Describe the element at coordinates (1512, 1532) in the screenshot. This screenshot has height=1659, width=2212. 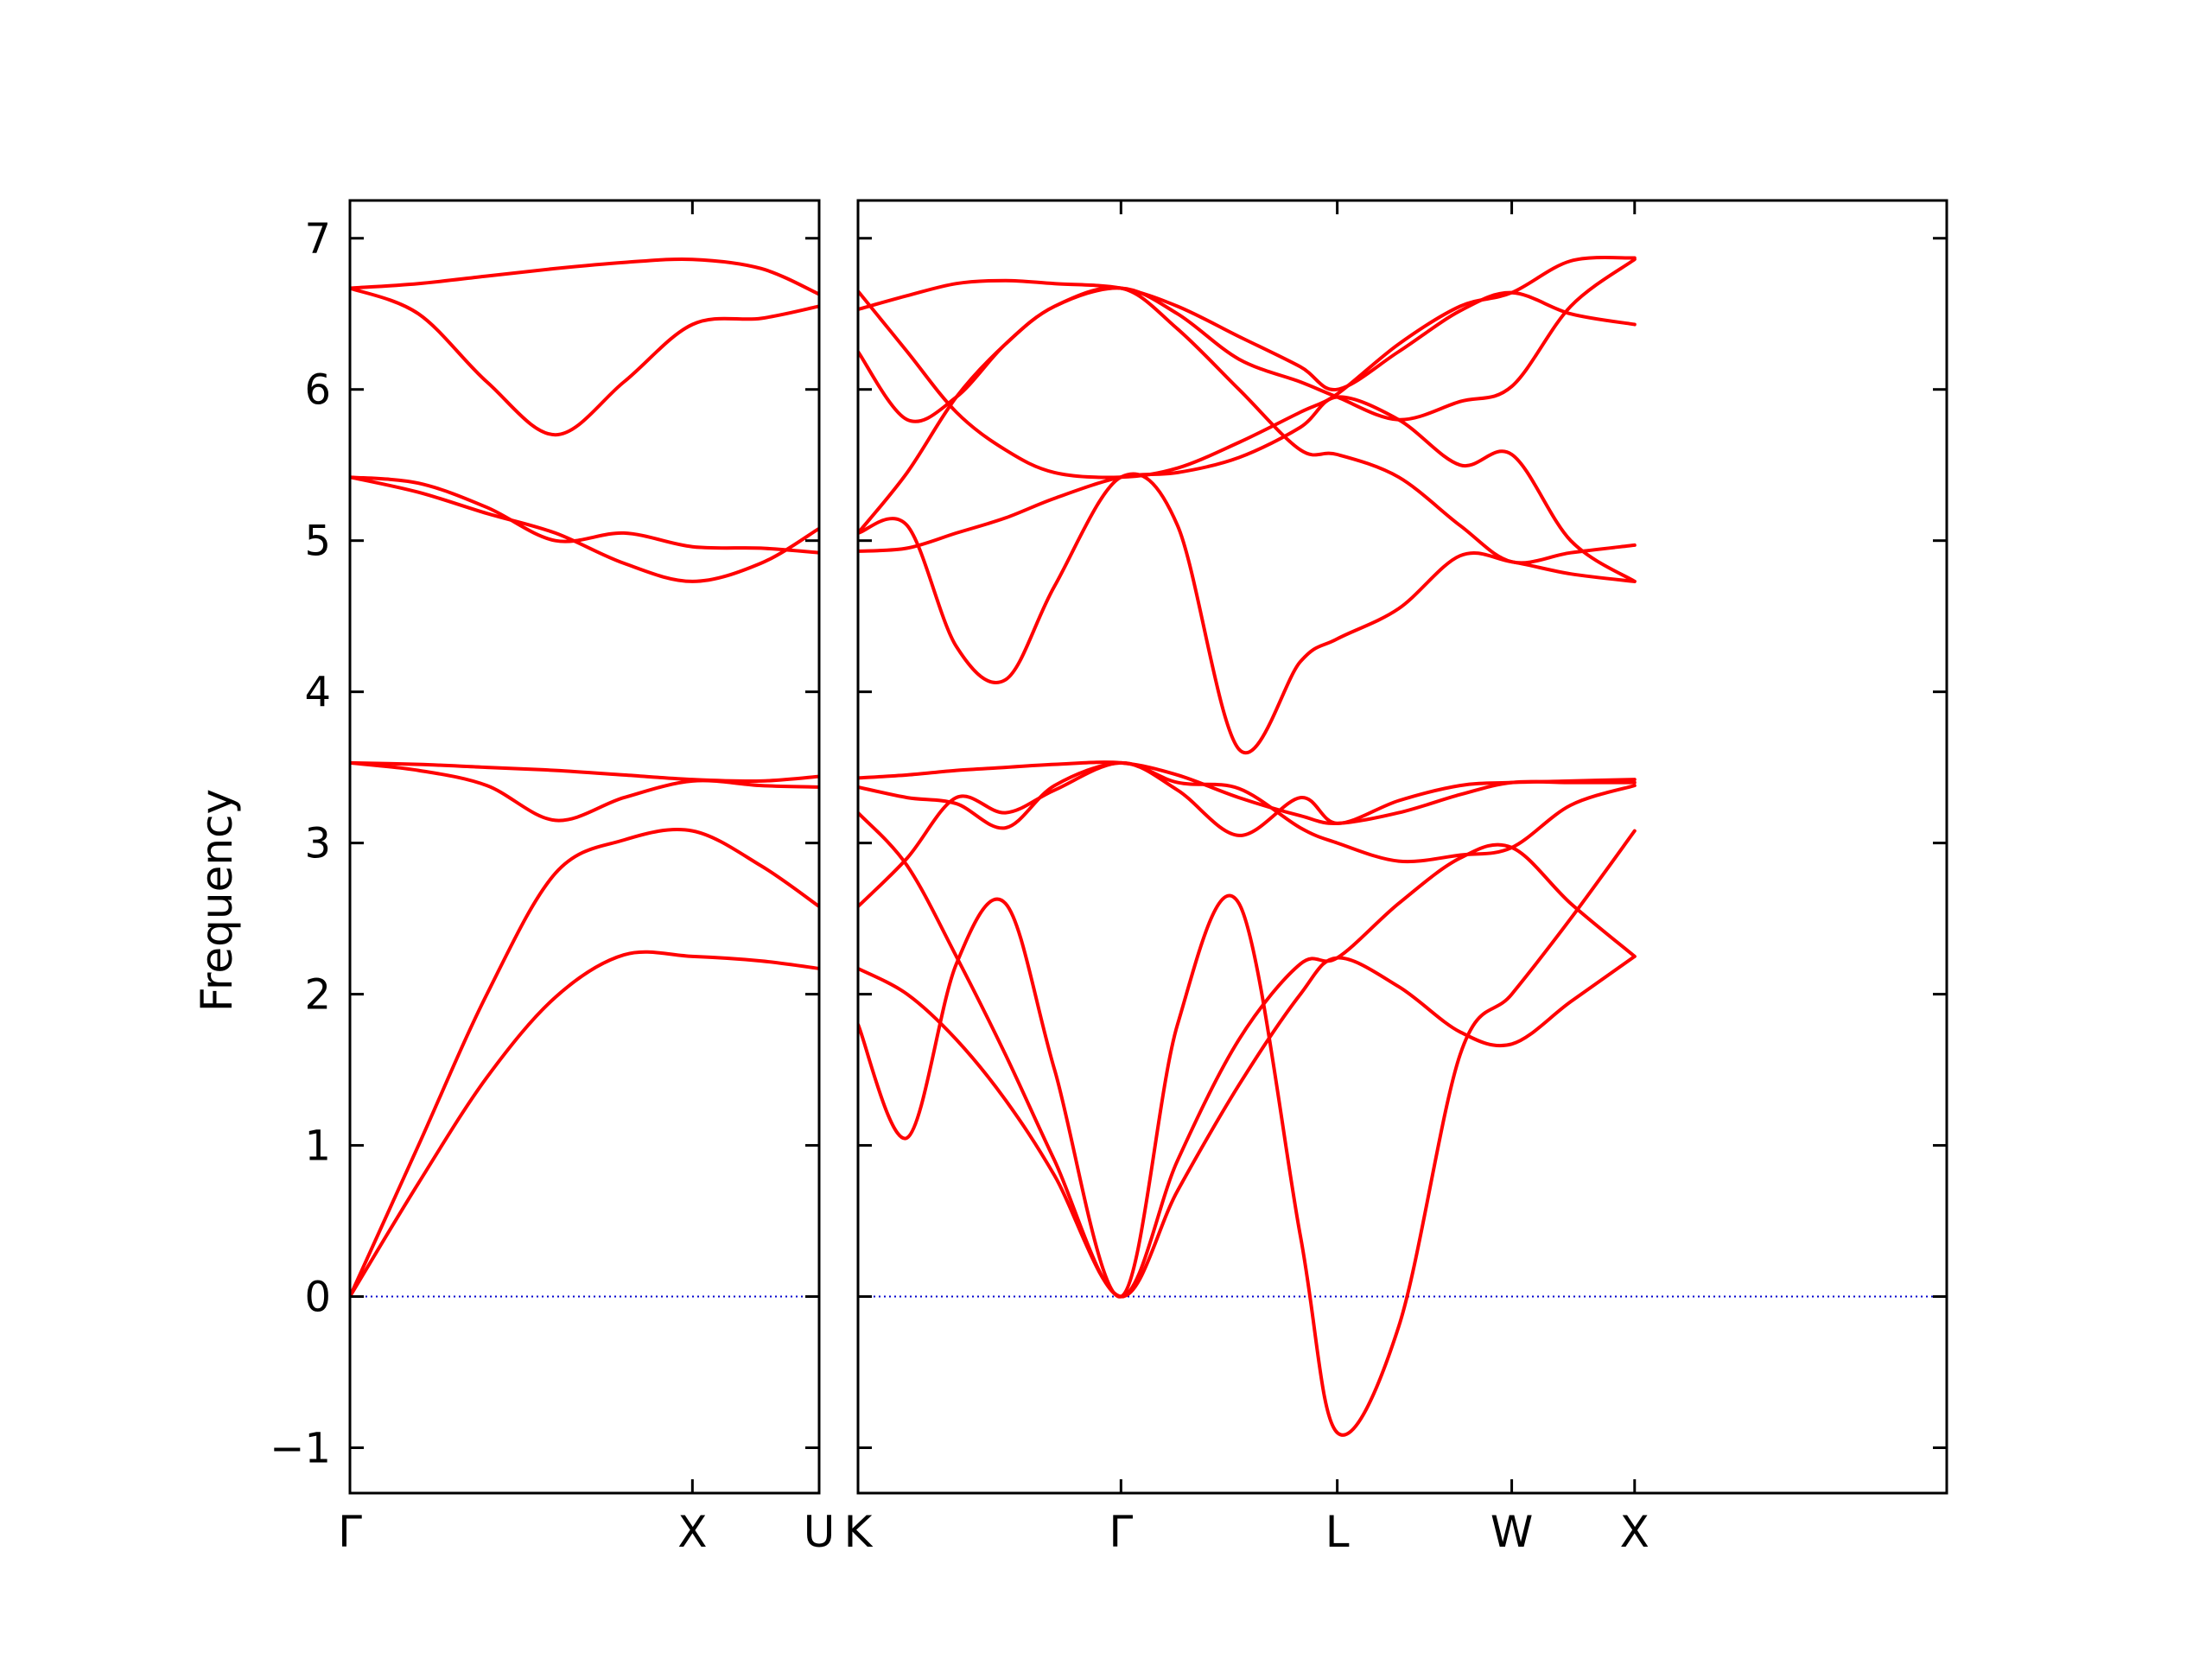
I see `x-tick-label: W` at that location.